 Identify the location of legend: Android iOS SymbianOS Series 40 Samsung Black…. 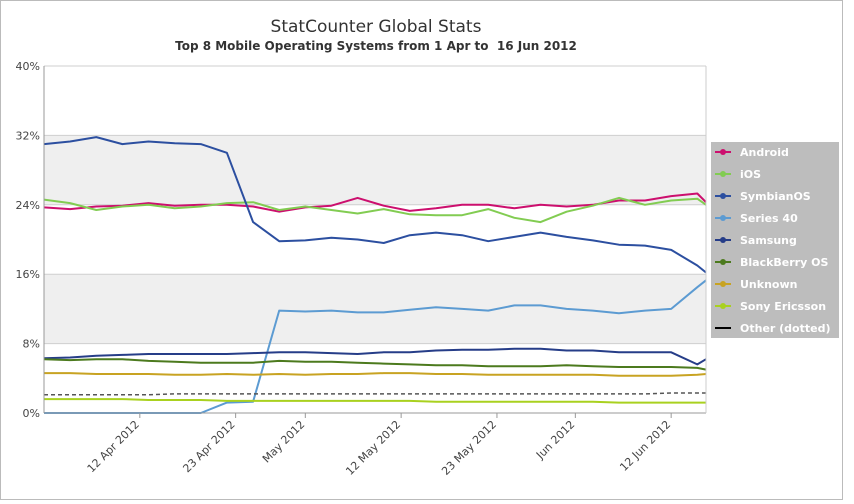
(773, 240).